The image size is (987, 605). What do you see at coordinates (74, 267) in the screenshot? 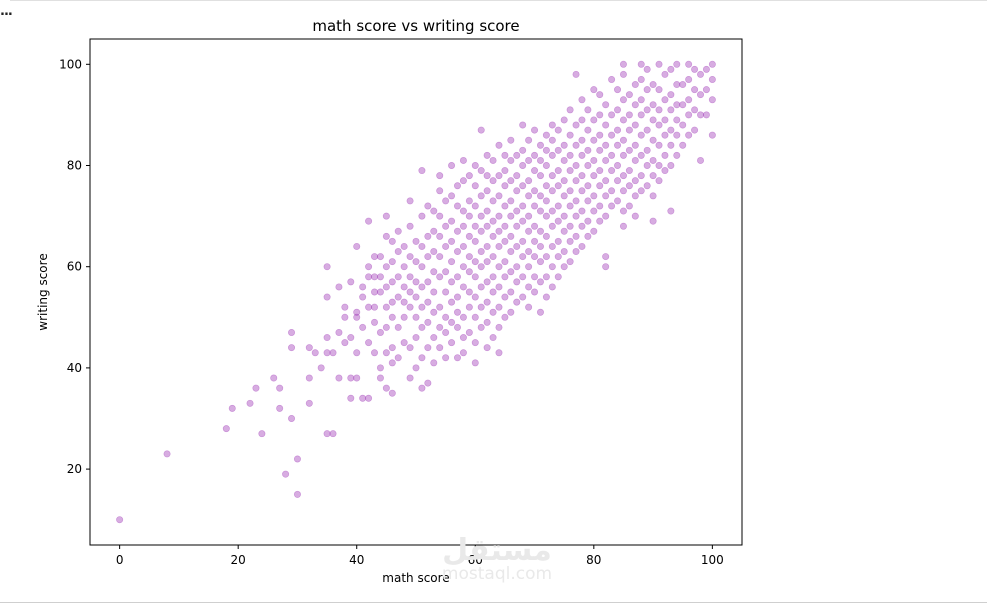
I see `y-tick-label: 60` at bounding box center [74, 267].